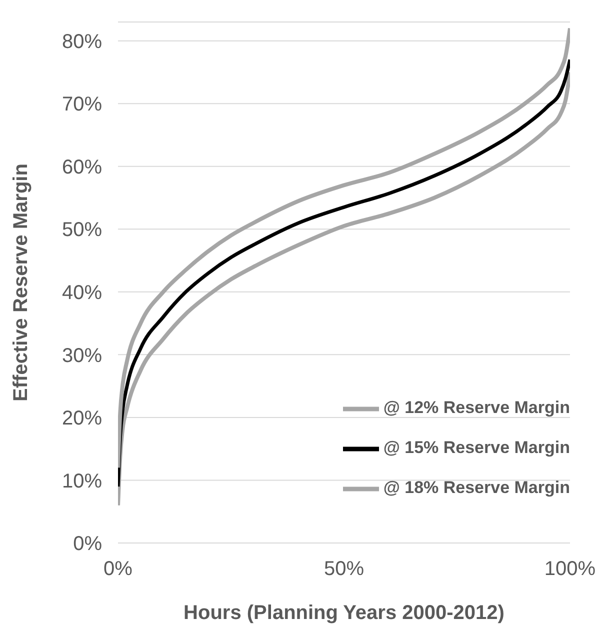 The image size is (600, 641). I want to click on y-tick-label: 50%, so click(82, 230).